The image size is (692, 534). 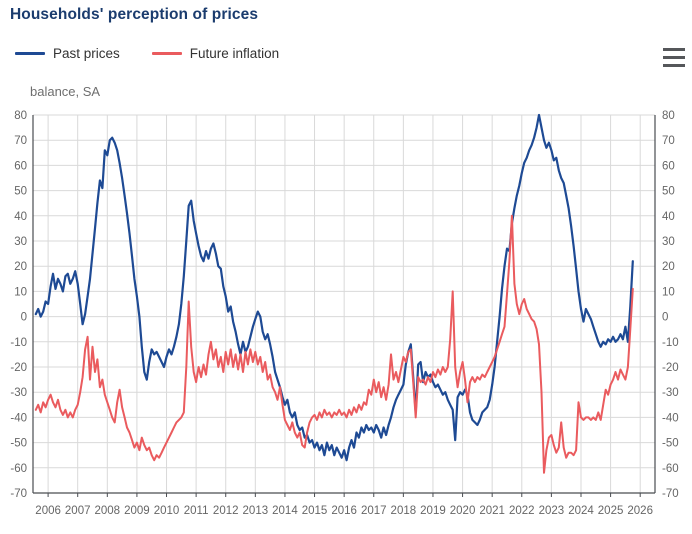 I want to click on y-axis-label-left: 30, so click(x=20, y=242).